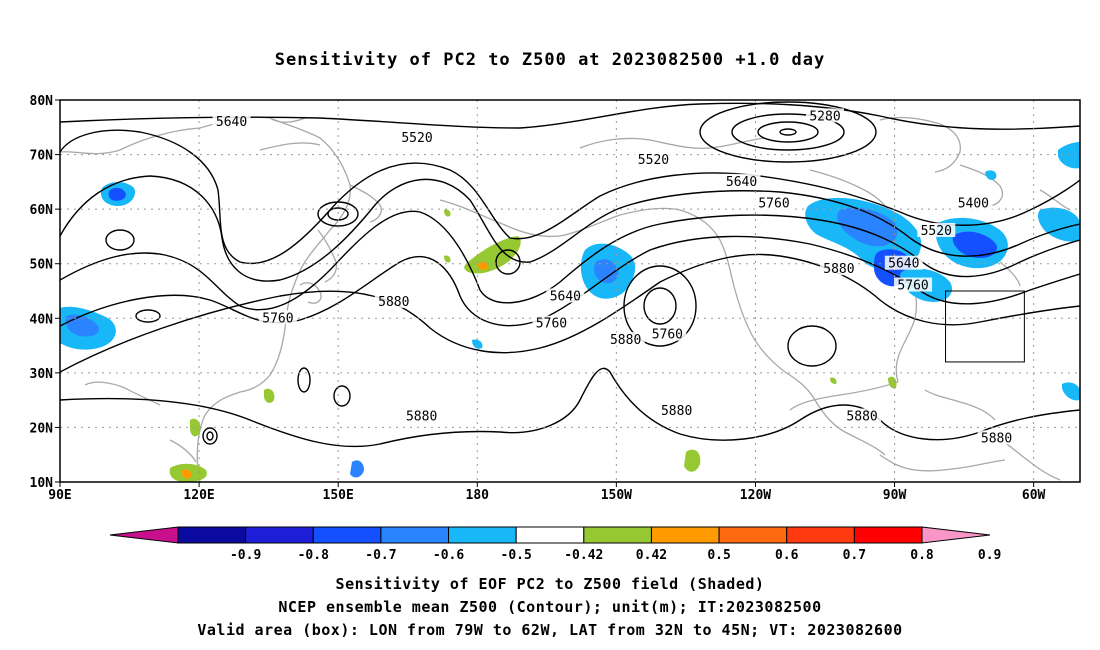 The width and height of the screenshot is (1100, 650). Describe the element at coordinates (42, 210) in the screenshot. I see `lat-label: 60N` at that location.